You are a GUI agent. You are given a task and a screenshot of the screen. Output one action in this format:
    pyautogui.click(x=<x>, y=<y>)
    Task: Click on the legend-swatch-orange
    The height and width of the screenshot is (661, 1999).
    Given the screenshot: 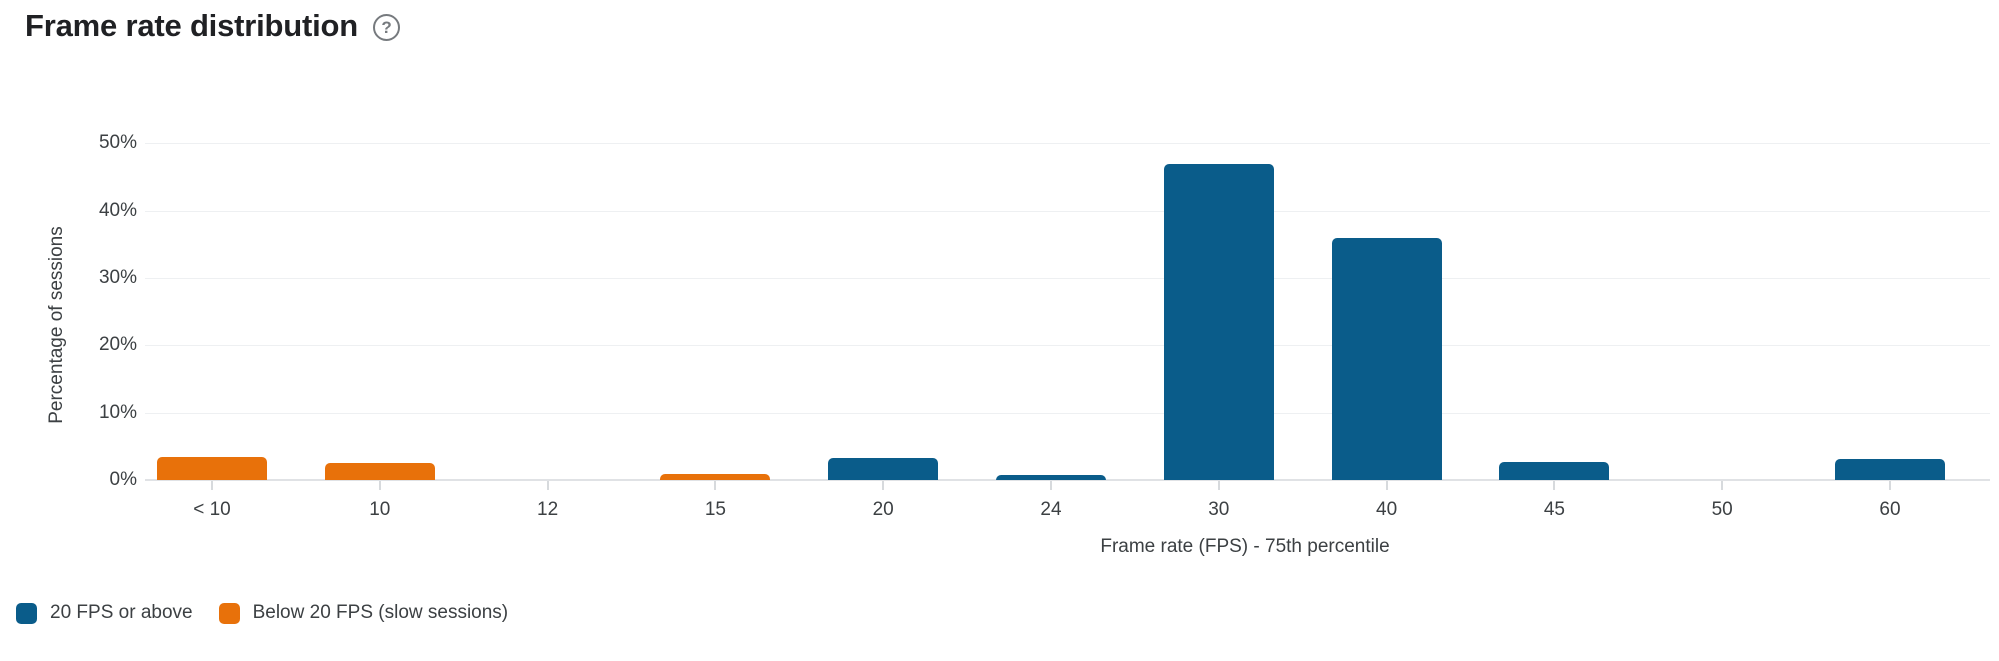 What is the action you would take?
    pyautogui.click(x=229, y=613)
    